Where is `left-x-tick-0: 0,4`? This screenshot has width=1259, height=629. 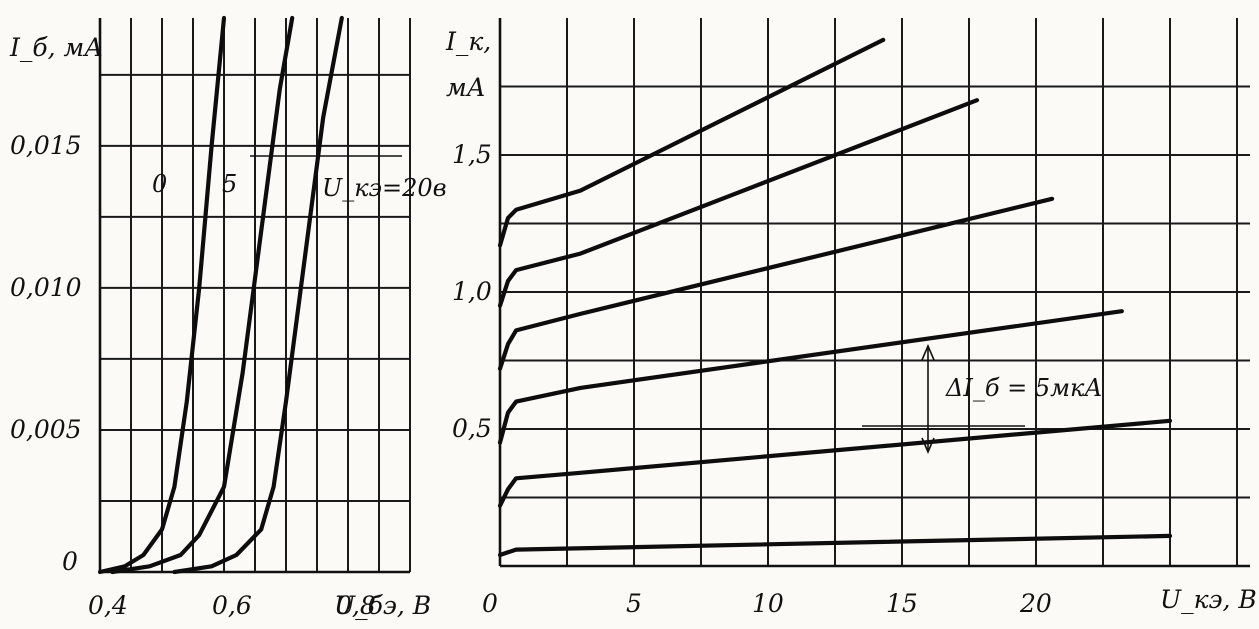
left-x-tick-0: 0,4 is located at coordinates (108, 605).